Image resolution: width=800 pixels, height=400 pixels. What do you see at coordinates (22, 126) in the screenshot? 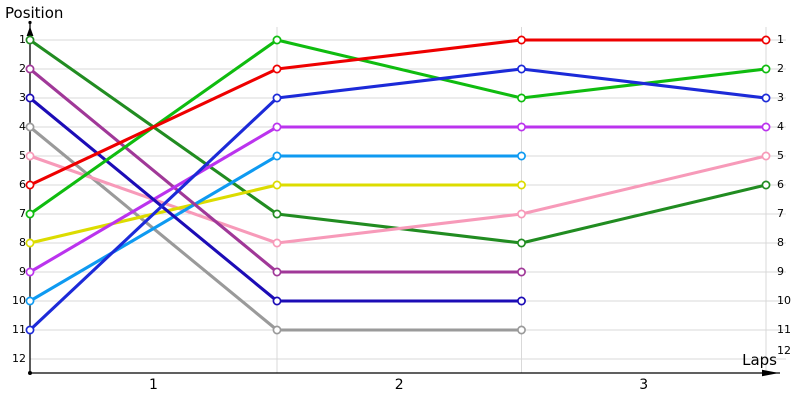
I see `position-label-left-4: 4` at bounding box center [22, 126].